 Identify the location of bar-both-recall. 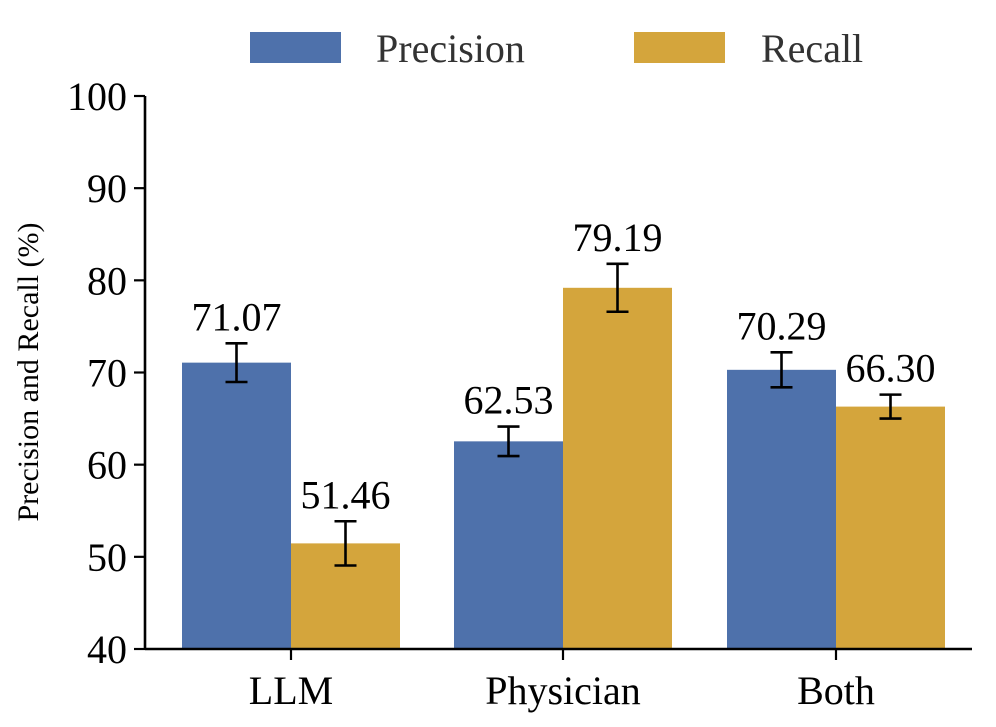
(890, 527).